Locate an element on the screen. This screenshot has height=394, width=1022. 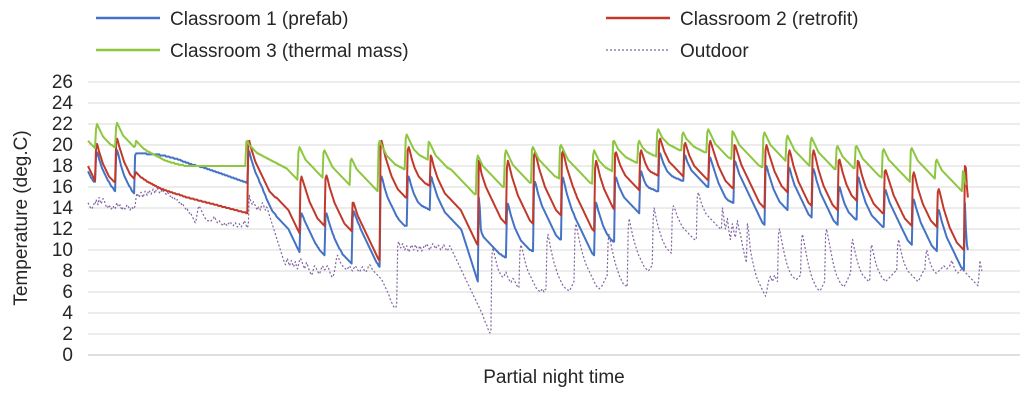
legend-label: Outdoor is located at coordinates (714, 51).